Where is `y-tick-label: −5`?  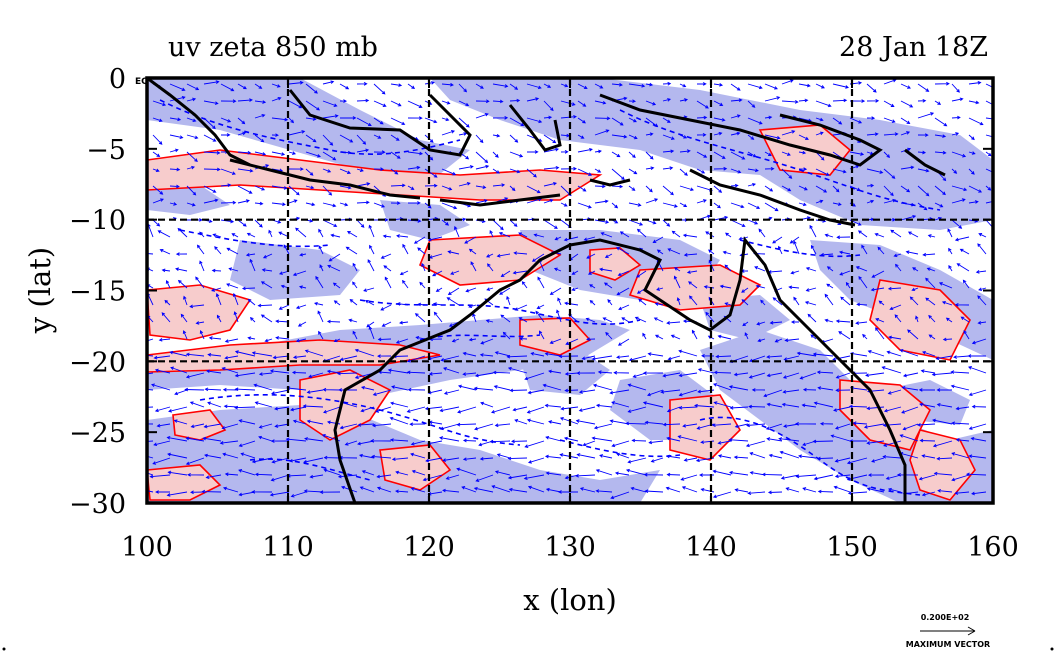
y-tick-label: −5 is located at coordinates (106, 150).